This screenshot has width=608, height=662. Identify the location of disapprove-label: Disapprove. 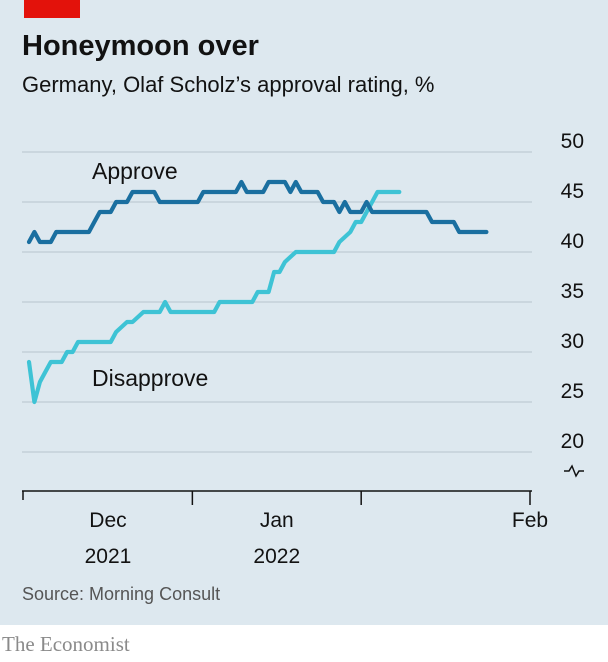
(150, 378).